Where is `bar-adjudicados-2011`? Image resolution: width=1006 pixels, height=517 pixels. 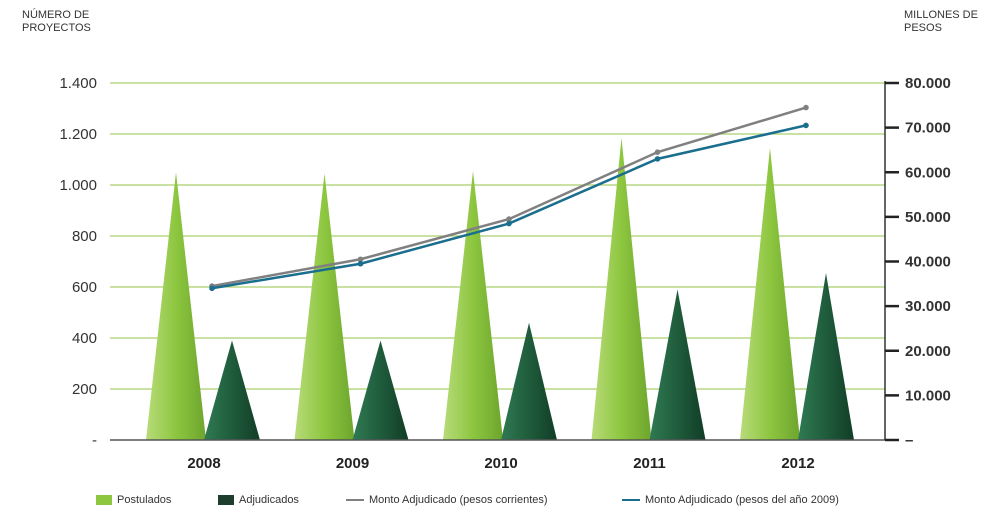
bar-adjudicados-2011 is located at coordinates (677, 364).